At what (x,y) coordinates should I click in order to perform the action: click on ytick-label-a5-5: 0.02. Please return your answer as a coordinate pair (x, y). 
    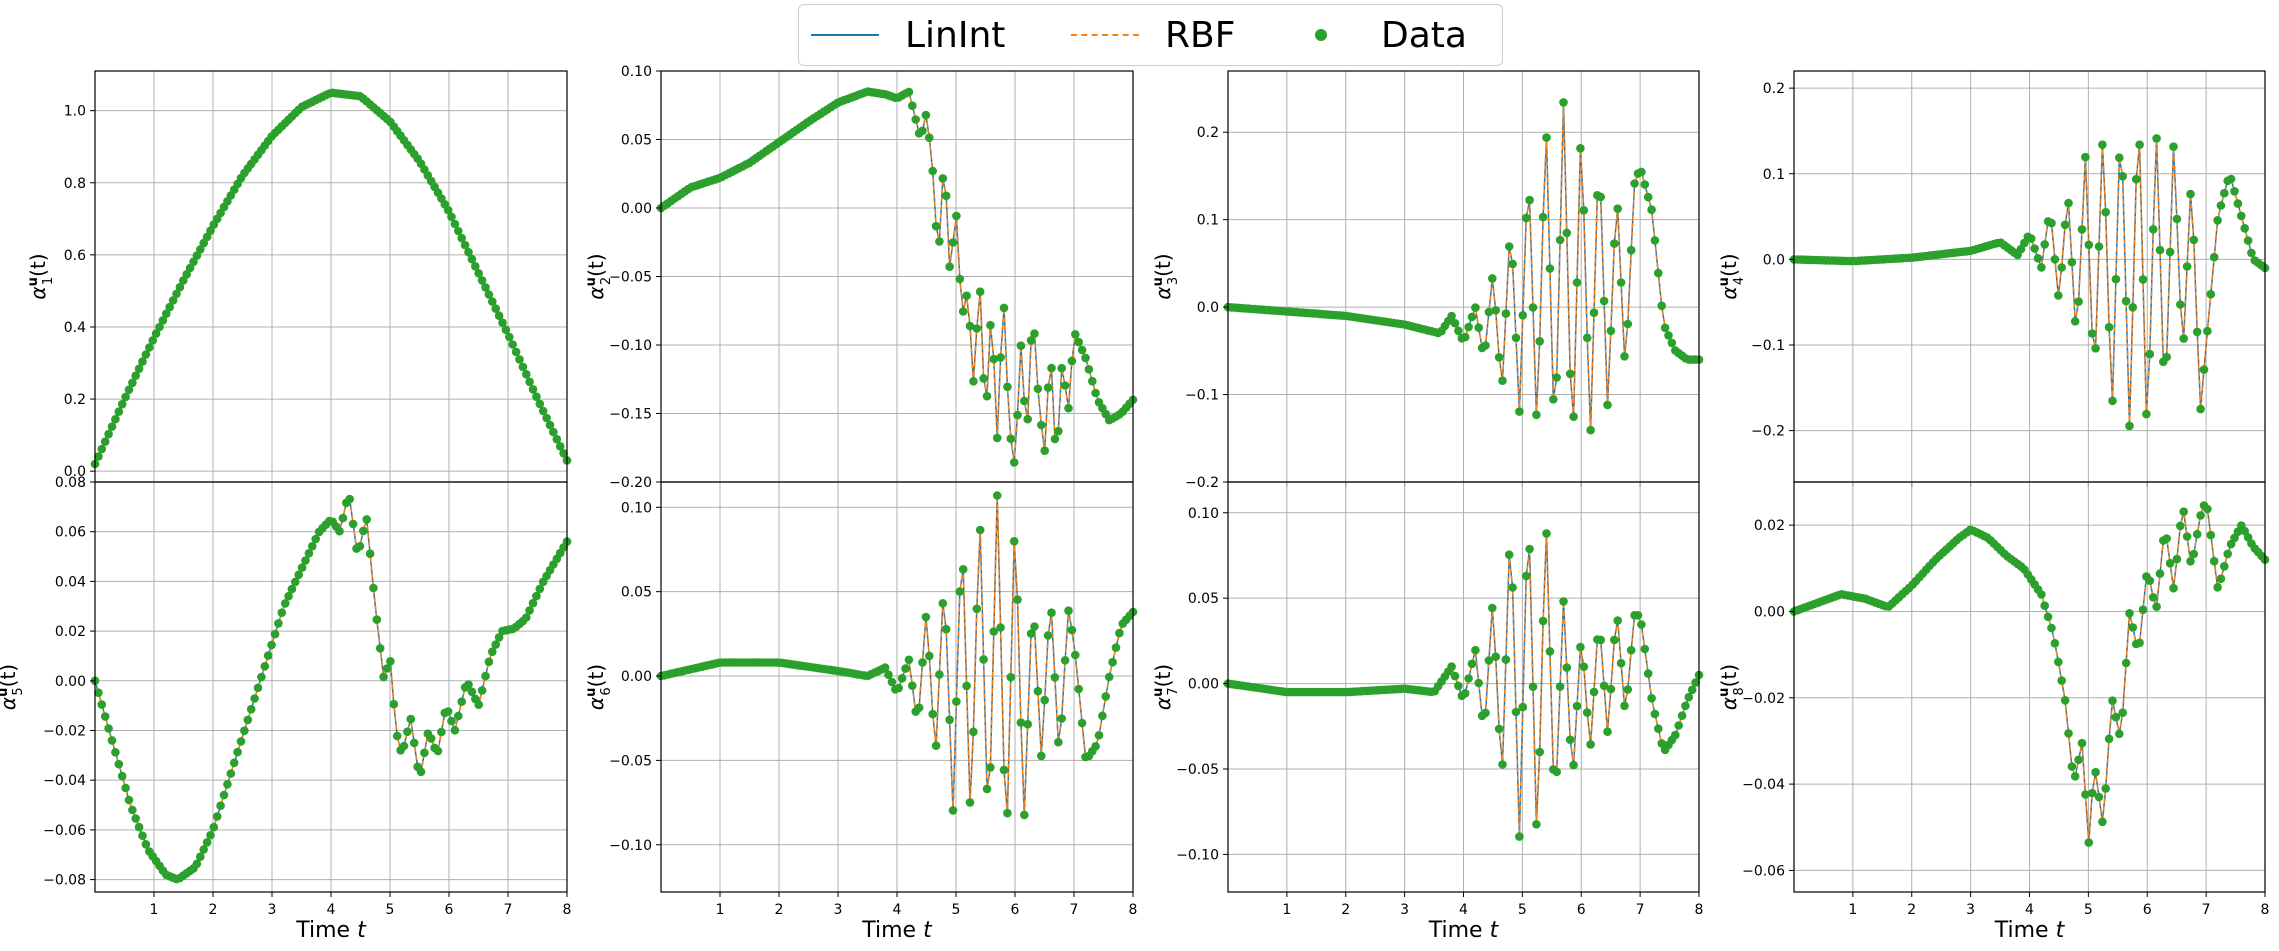
    Looking at the image, I should click on (70, 632).